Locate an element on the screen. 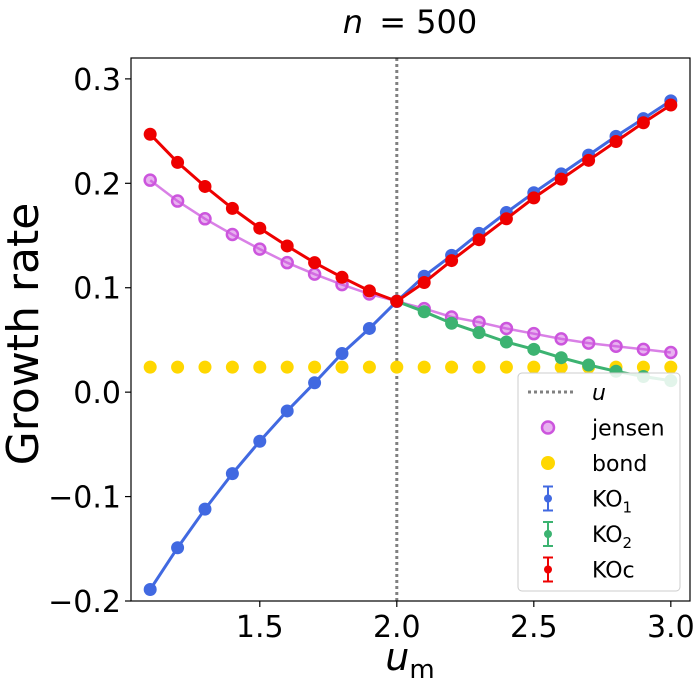 The height and width of the screenshot is (683, 696). legend-box is located at coordinates (599, 482).